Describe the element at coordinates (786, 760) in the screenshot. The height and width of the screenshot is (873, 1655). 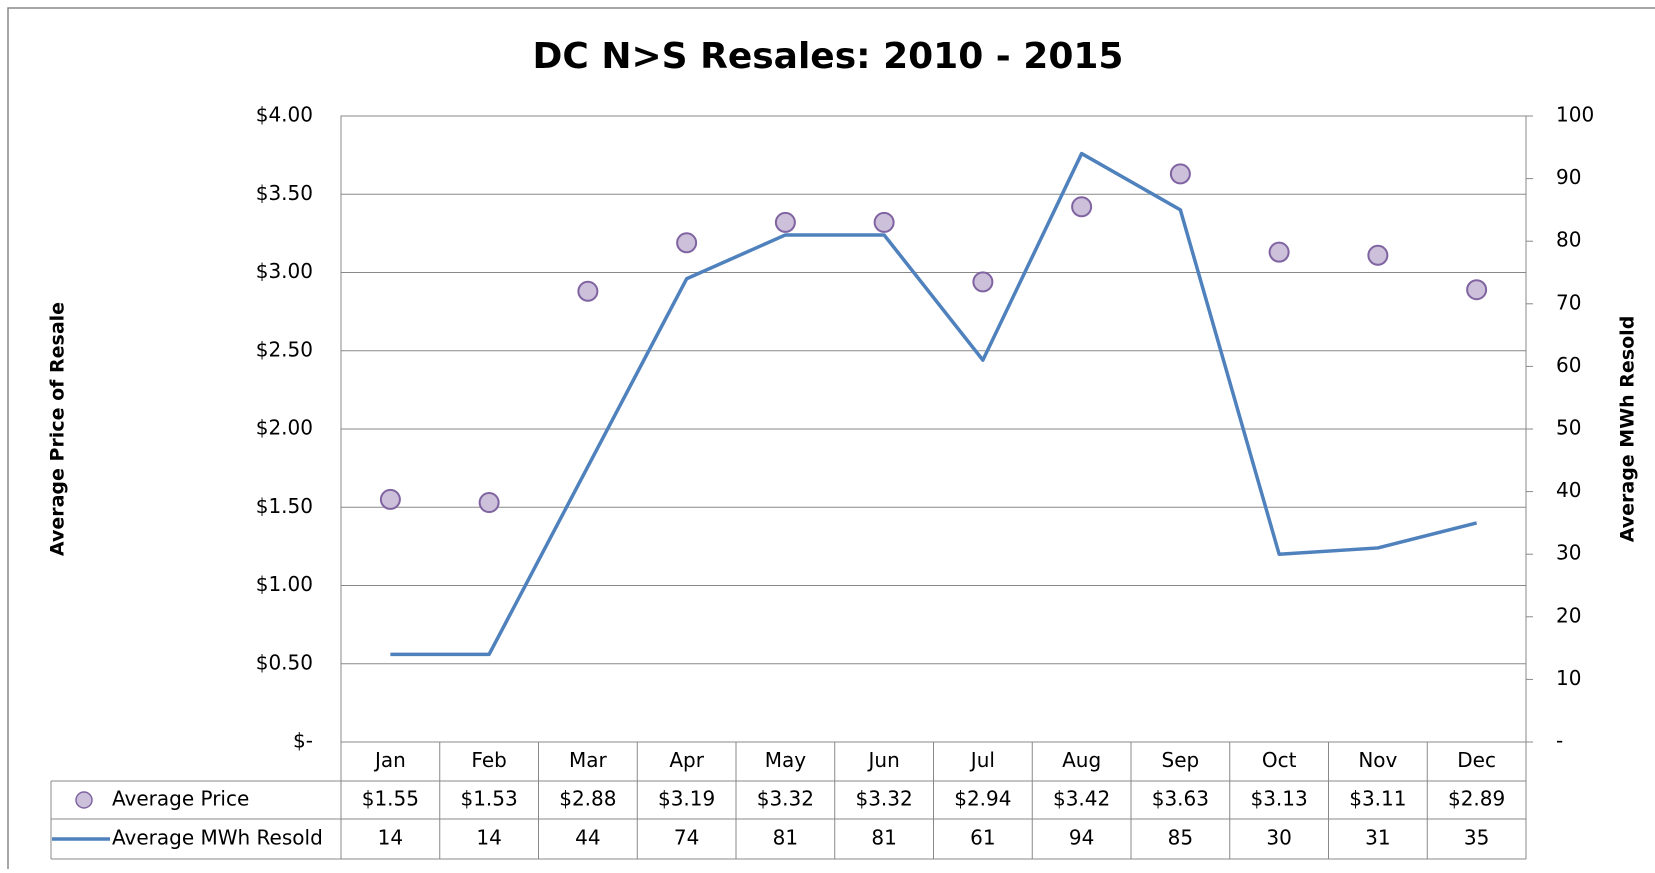
I see `x-tick-label: May` at that location.